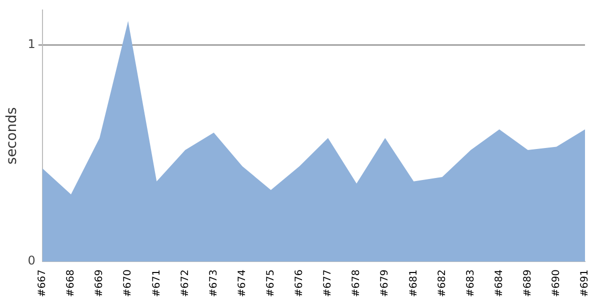  Describe the element at coordinates (442, 284) in the screenshot. I see `x-tick-label: #682` at that location.